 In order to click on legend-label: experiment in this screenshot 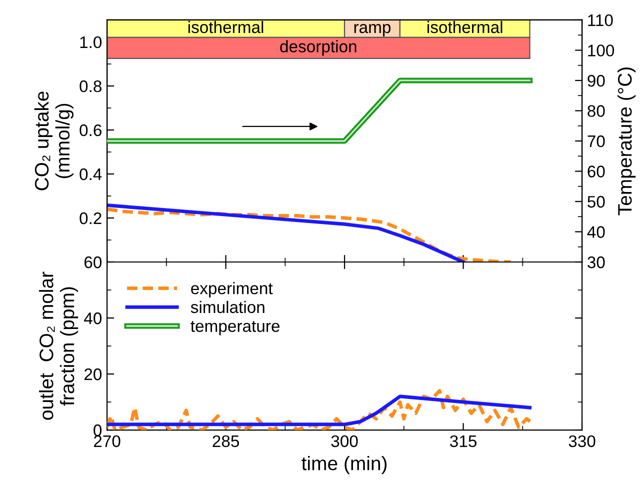, I will do `click(232, 290)`.